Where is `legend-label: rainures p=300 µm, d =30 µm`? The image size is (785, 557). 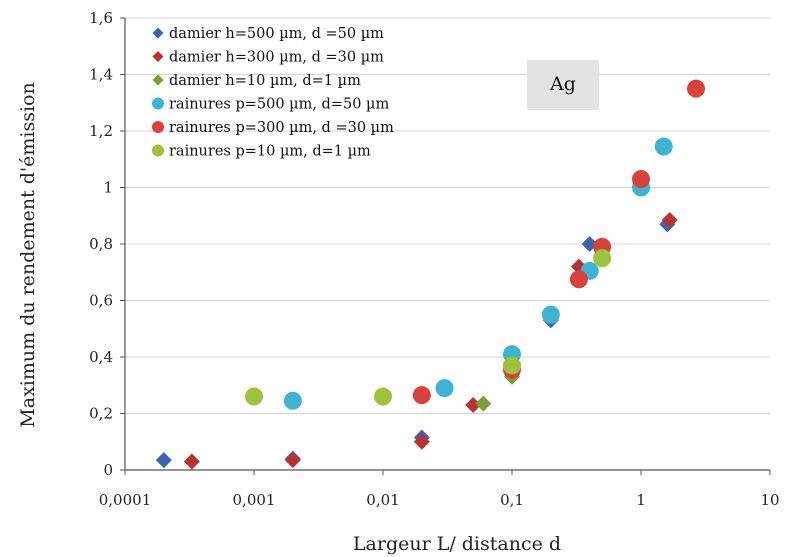
legend-label: rainures p=300 µm, d =30 µm is located at coordinates (281, 128).